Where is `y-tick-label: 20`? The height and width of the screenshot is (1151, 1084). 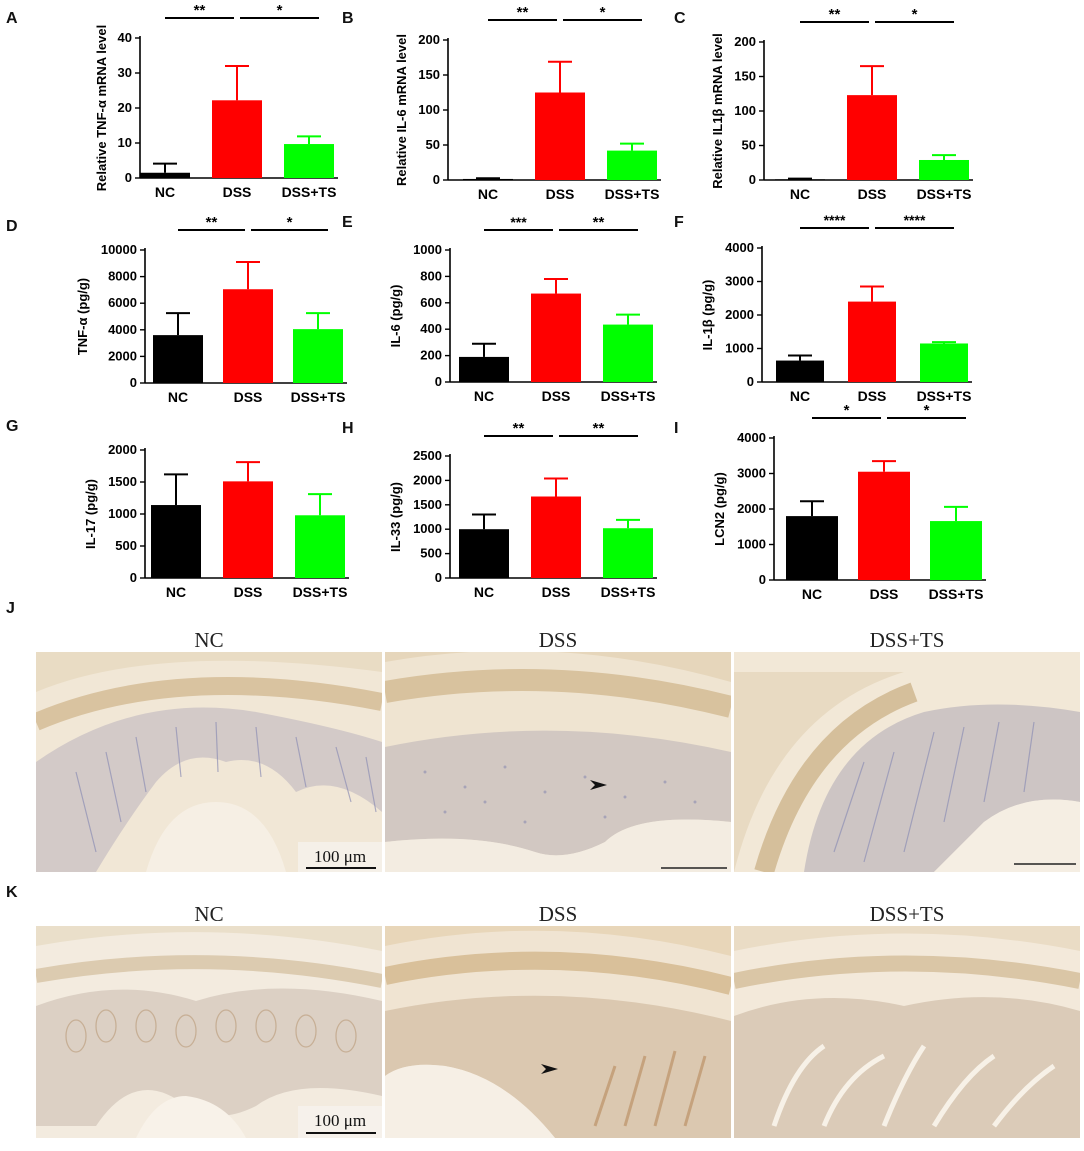
y-tick-label: 20 is located at coordinates (125, 107).